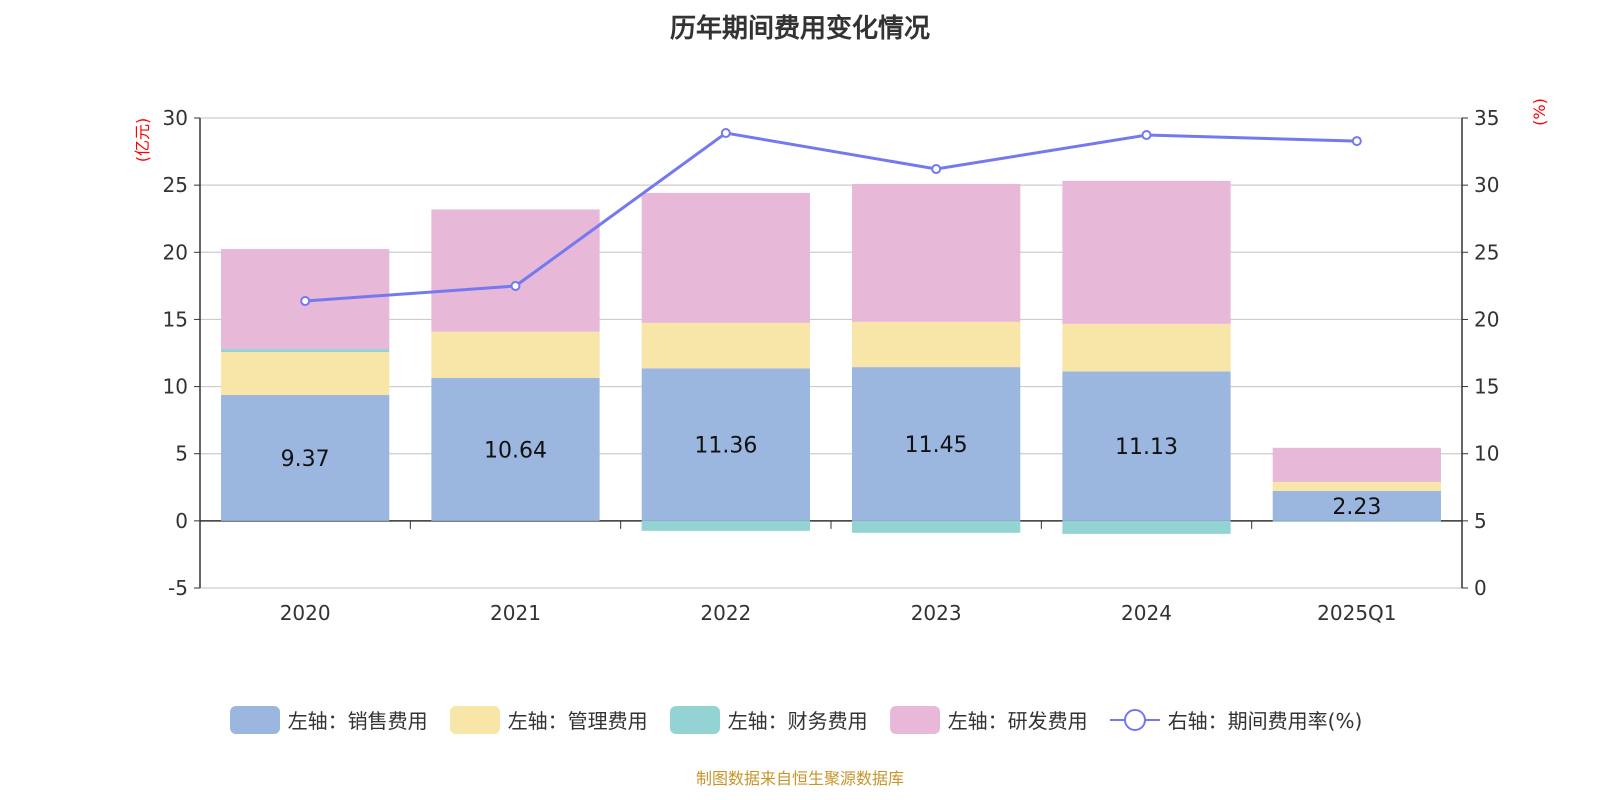  Describe the element at coordinates (142, 140) in the screenshot. I see `left-axis-label: (亿元)` at that location.